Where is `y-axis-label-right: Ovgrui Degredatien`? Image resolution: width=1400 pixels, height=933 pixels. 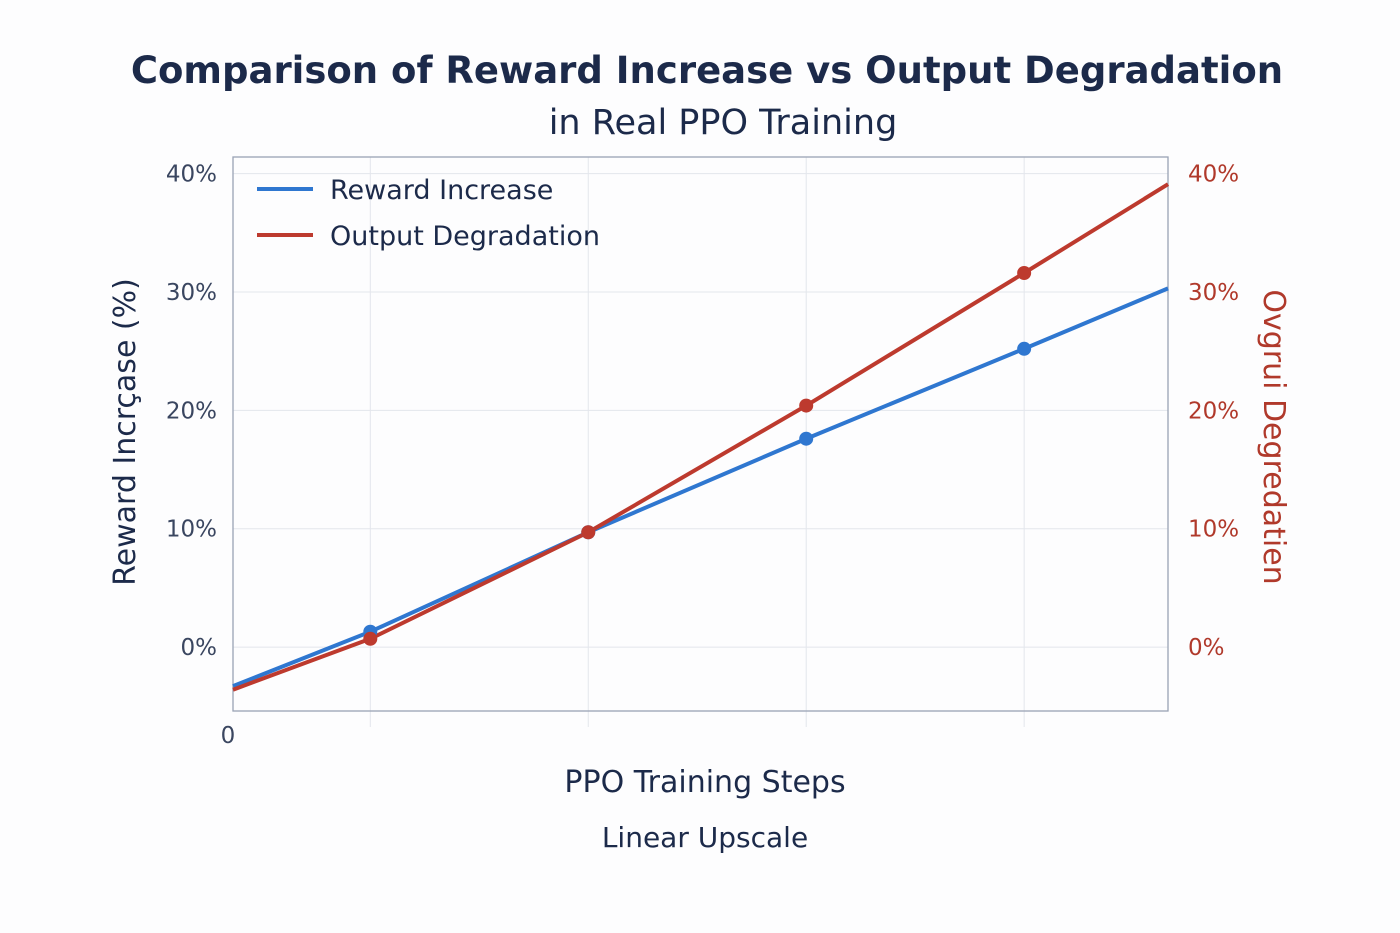
y-axis-label-right: Ovgrui Degredatien is located at coordinates (1273, 436).